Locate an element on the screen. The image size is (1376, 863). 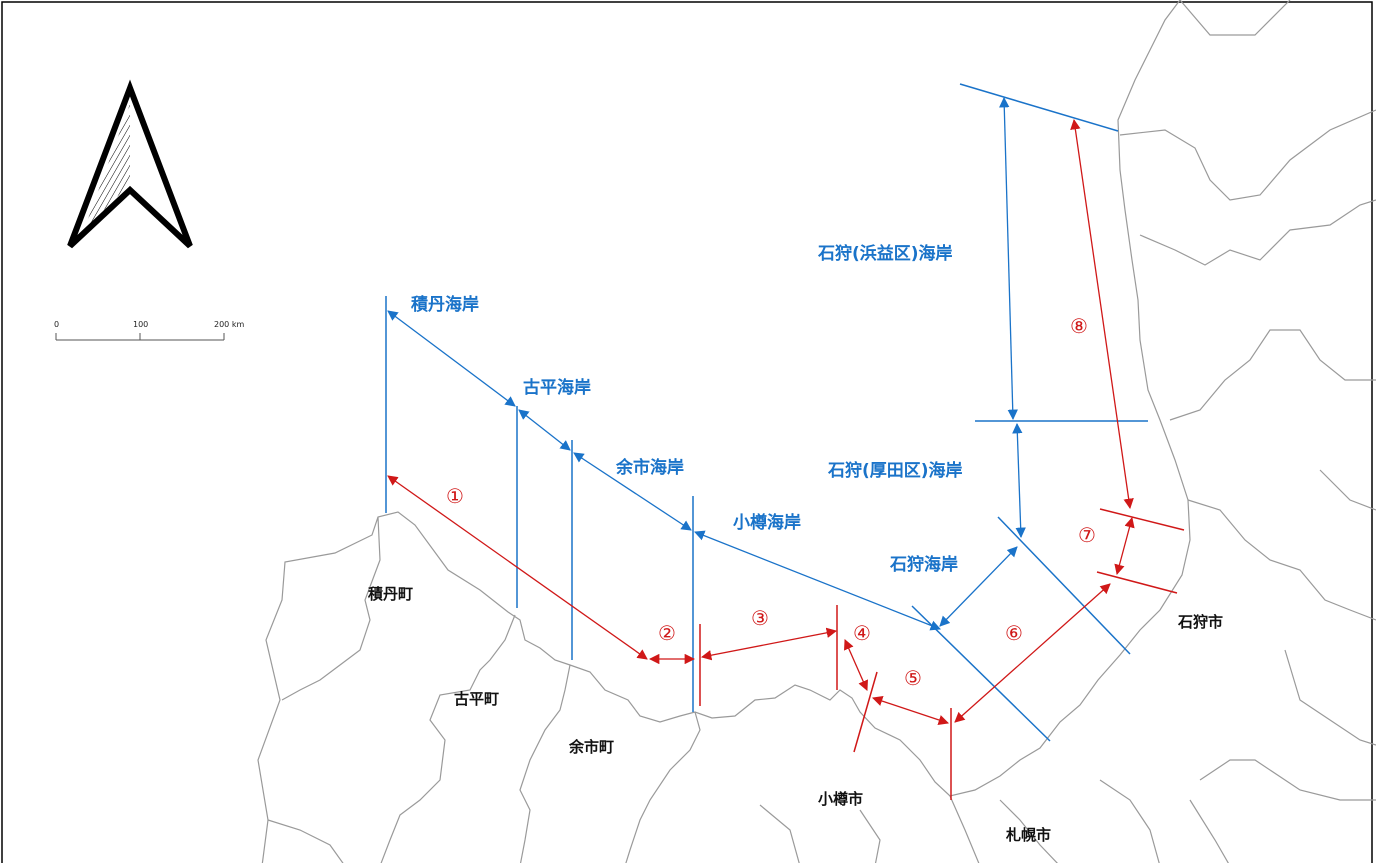
scale-bar: 0 100 200 km is located at coordinates (149, 330).